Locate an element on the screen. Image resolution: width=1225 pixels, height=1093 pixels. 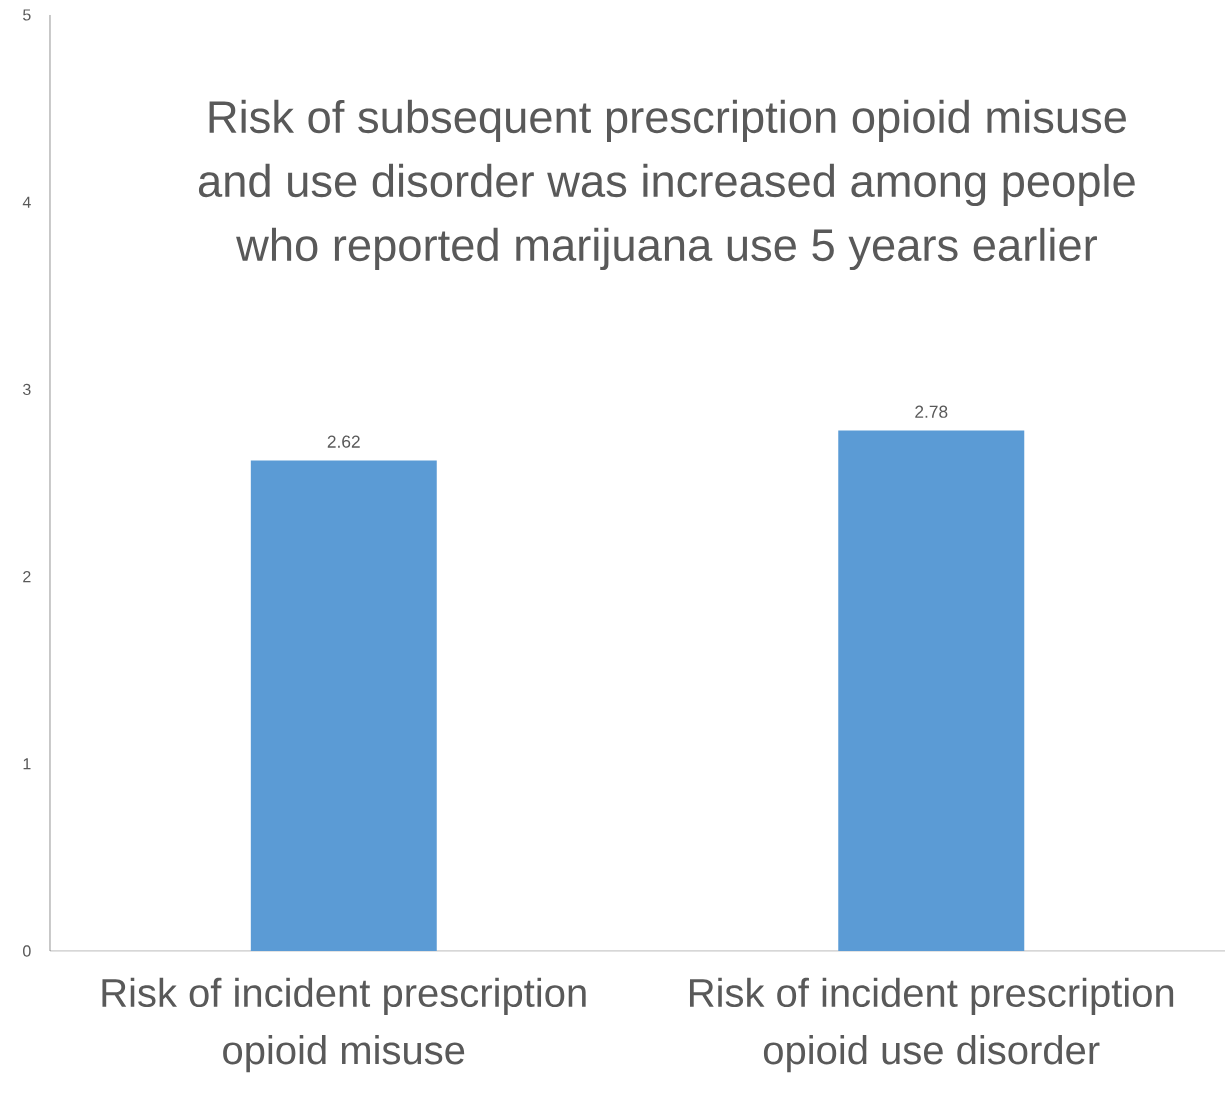
y-tick-label: 2 is located at coordinates (27, 577).